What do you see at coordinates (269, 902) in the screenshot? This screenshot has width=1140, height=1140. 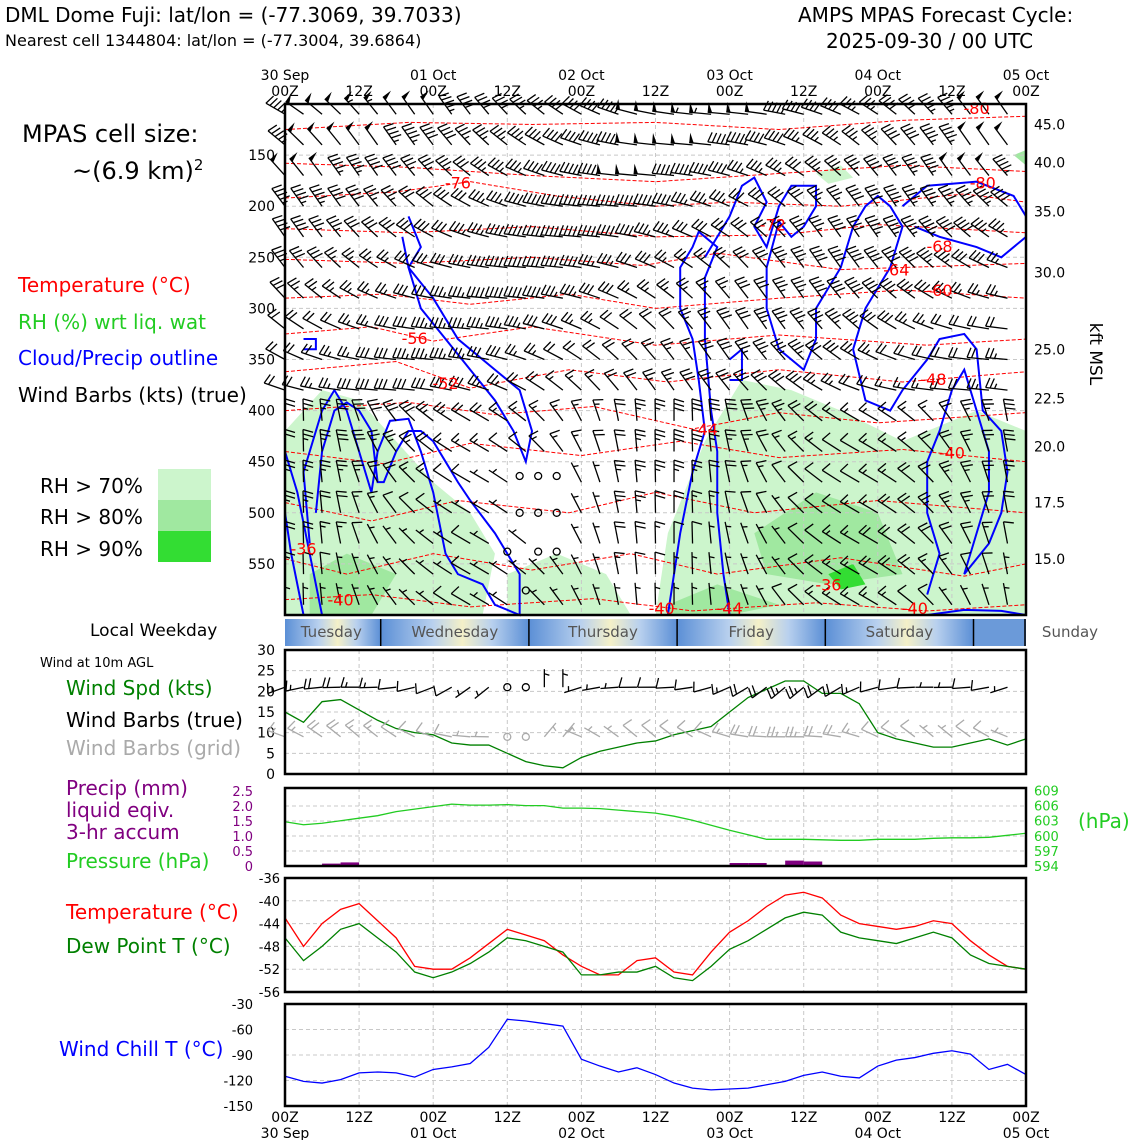 I see `temp-tick-label: -40` at bounding box center [269, 902].